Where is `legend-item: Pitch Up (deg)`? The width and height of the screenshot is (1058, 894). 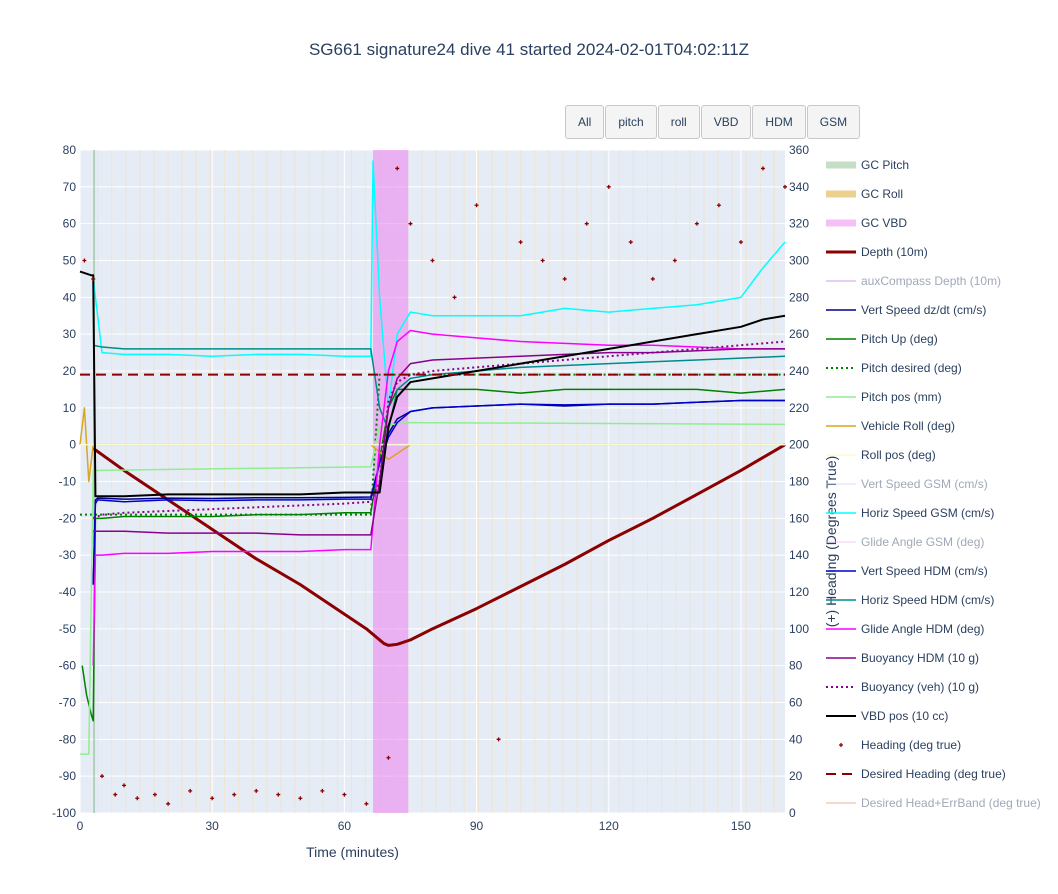
legend-item: Pitch Up (deg) is located at coordinates (882, 339).